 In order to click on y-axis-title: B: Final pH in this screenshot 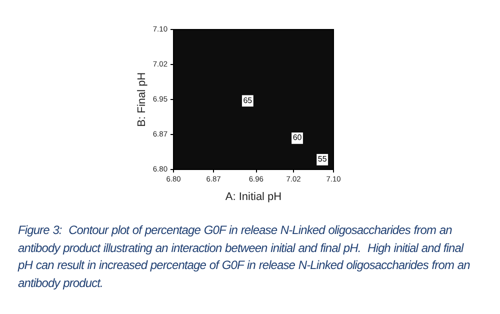, I will do `click(142, 99)`.